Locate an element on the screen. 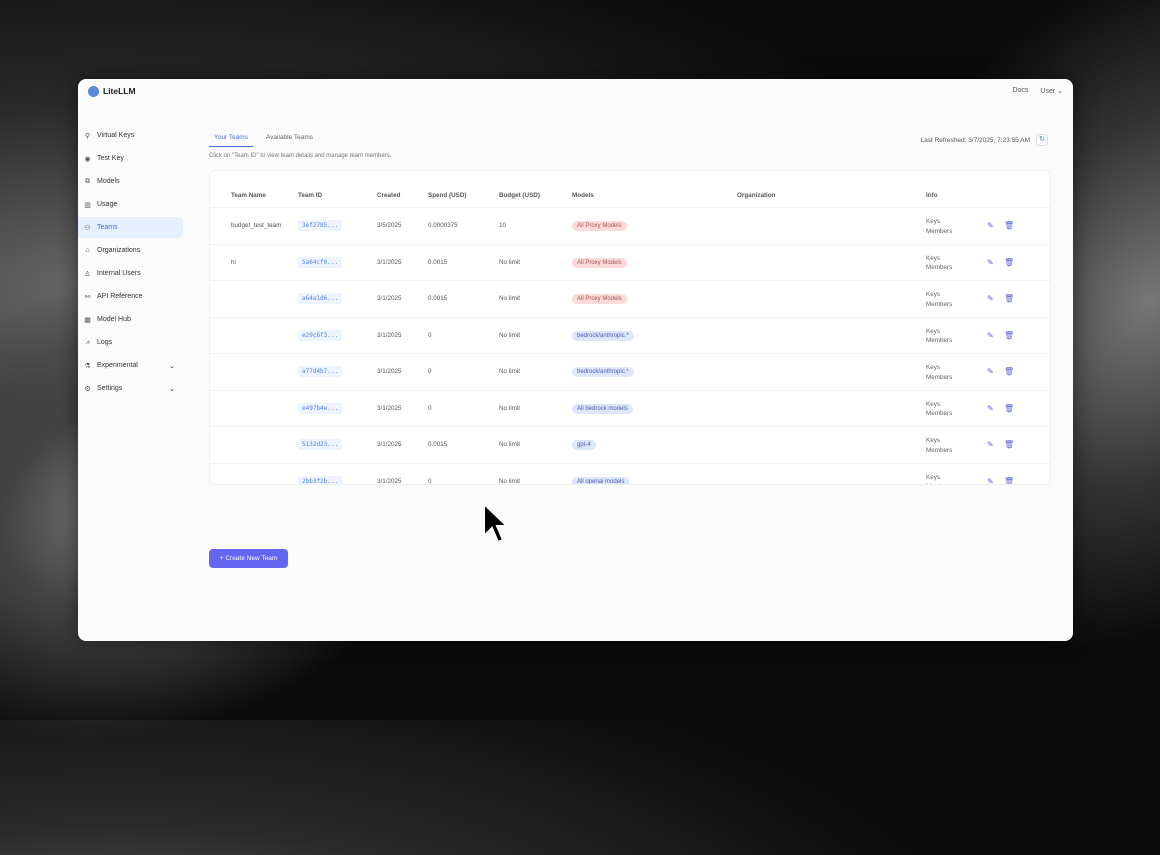  last-refreshed: Last Refreshed: 3/7/2025, 7:23:55 AM ↻ is located at coordinates (984, 140).